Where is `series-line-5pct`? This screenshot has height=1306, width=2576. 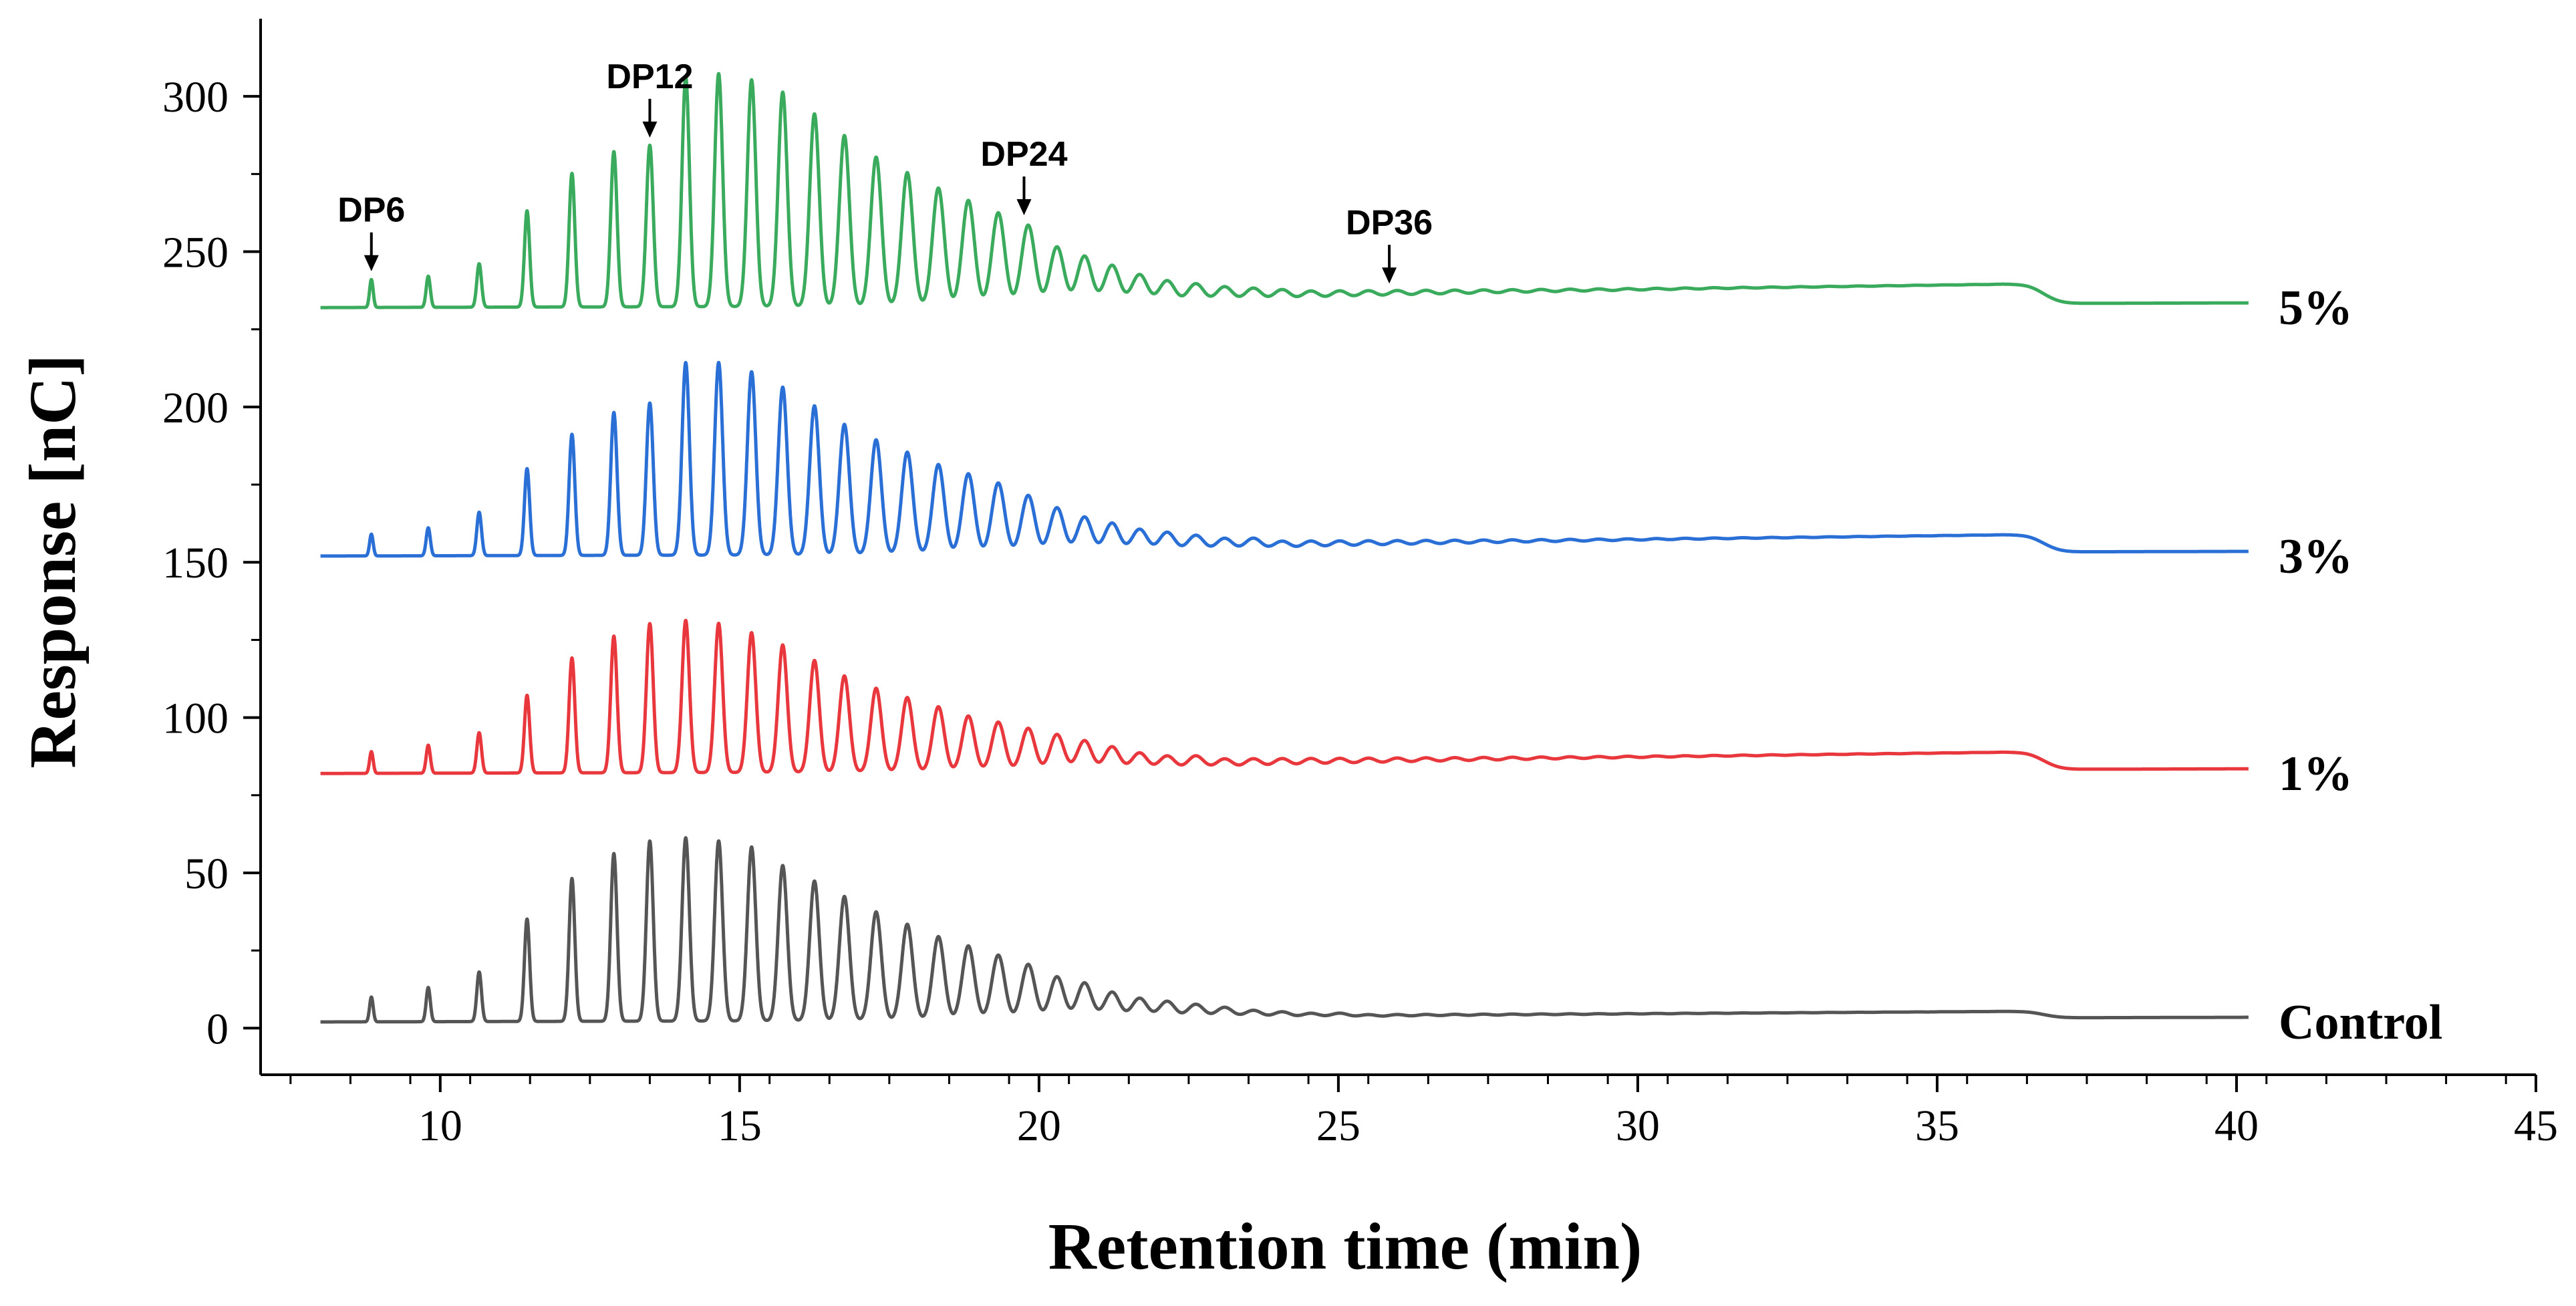 series-line-5pct is located at coordinates (1284, 190).